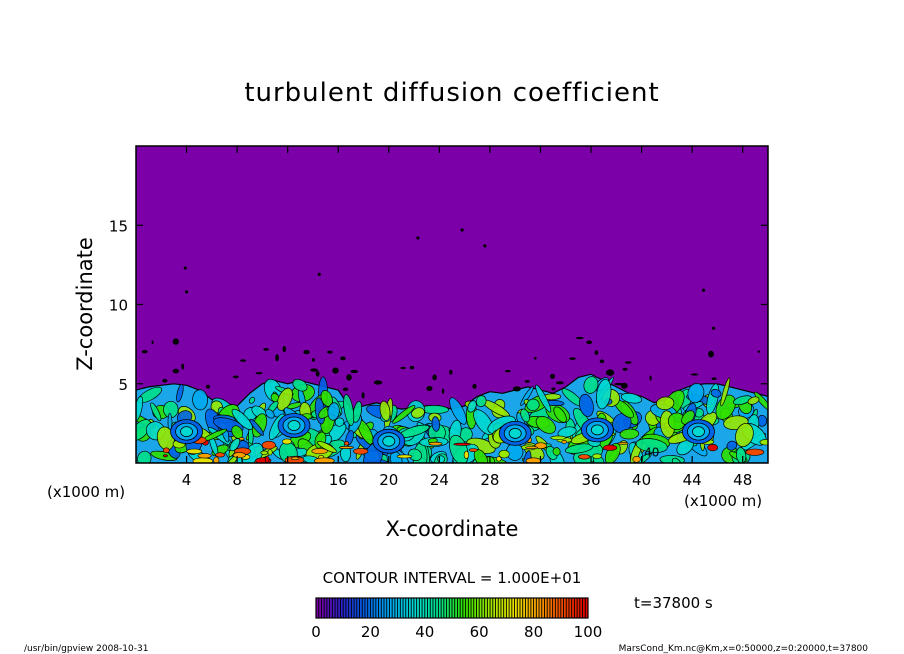 The image size is (904, 654). What do you see at coordinates (467, 480) in the screenshot?
I see `x-tick-labels: 4 8 12 16 20 24 28 32 36 40 44 48` at bounding box center [467, 480].